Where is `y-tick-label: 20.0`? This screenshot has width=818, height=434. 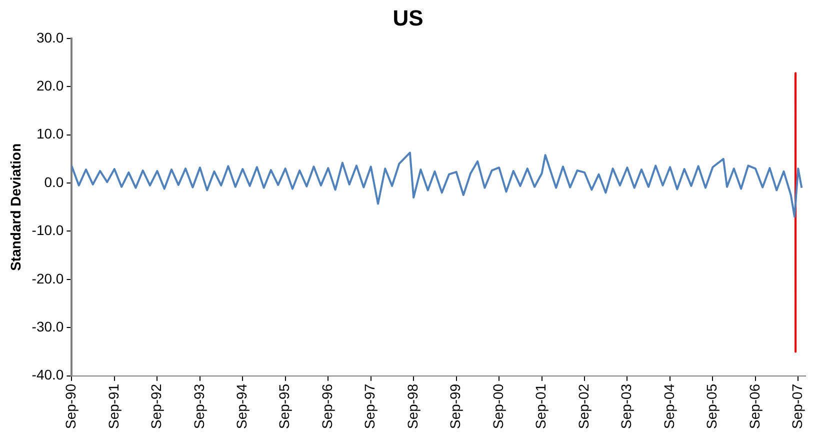
y-tick-label: 20.0 is located at coordinates (50, 85).